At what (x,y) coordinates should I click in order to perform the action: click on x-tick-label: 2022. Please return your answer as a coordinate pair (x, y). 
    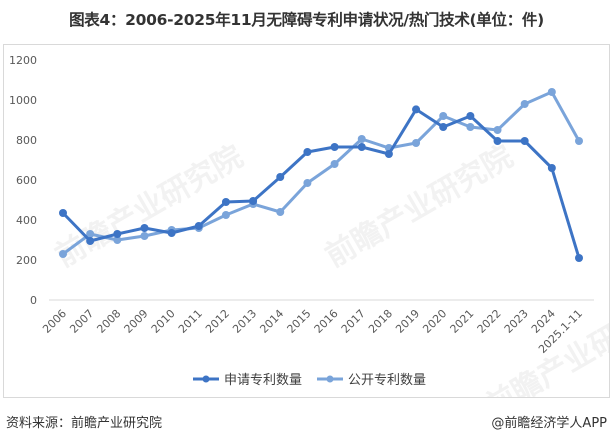
    Looking at the image, I should click on (489, 321).